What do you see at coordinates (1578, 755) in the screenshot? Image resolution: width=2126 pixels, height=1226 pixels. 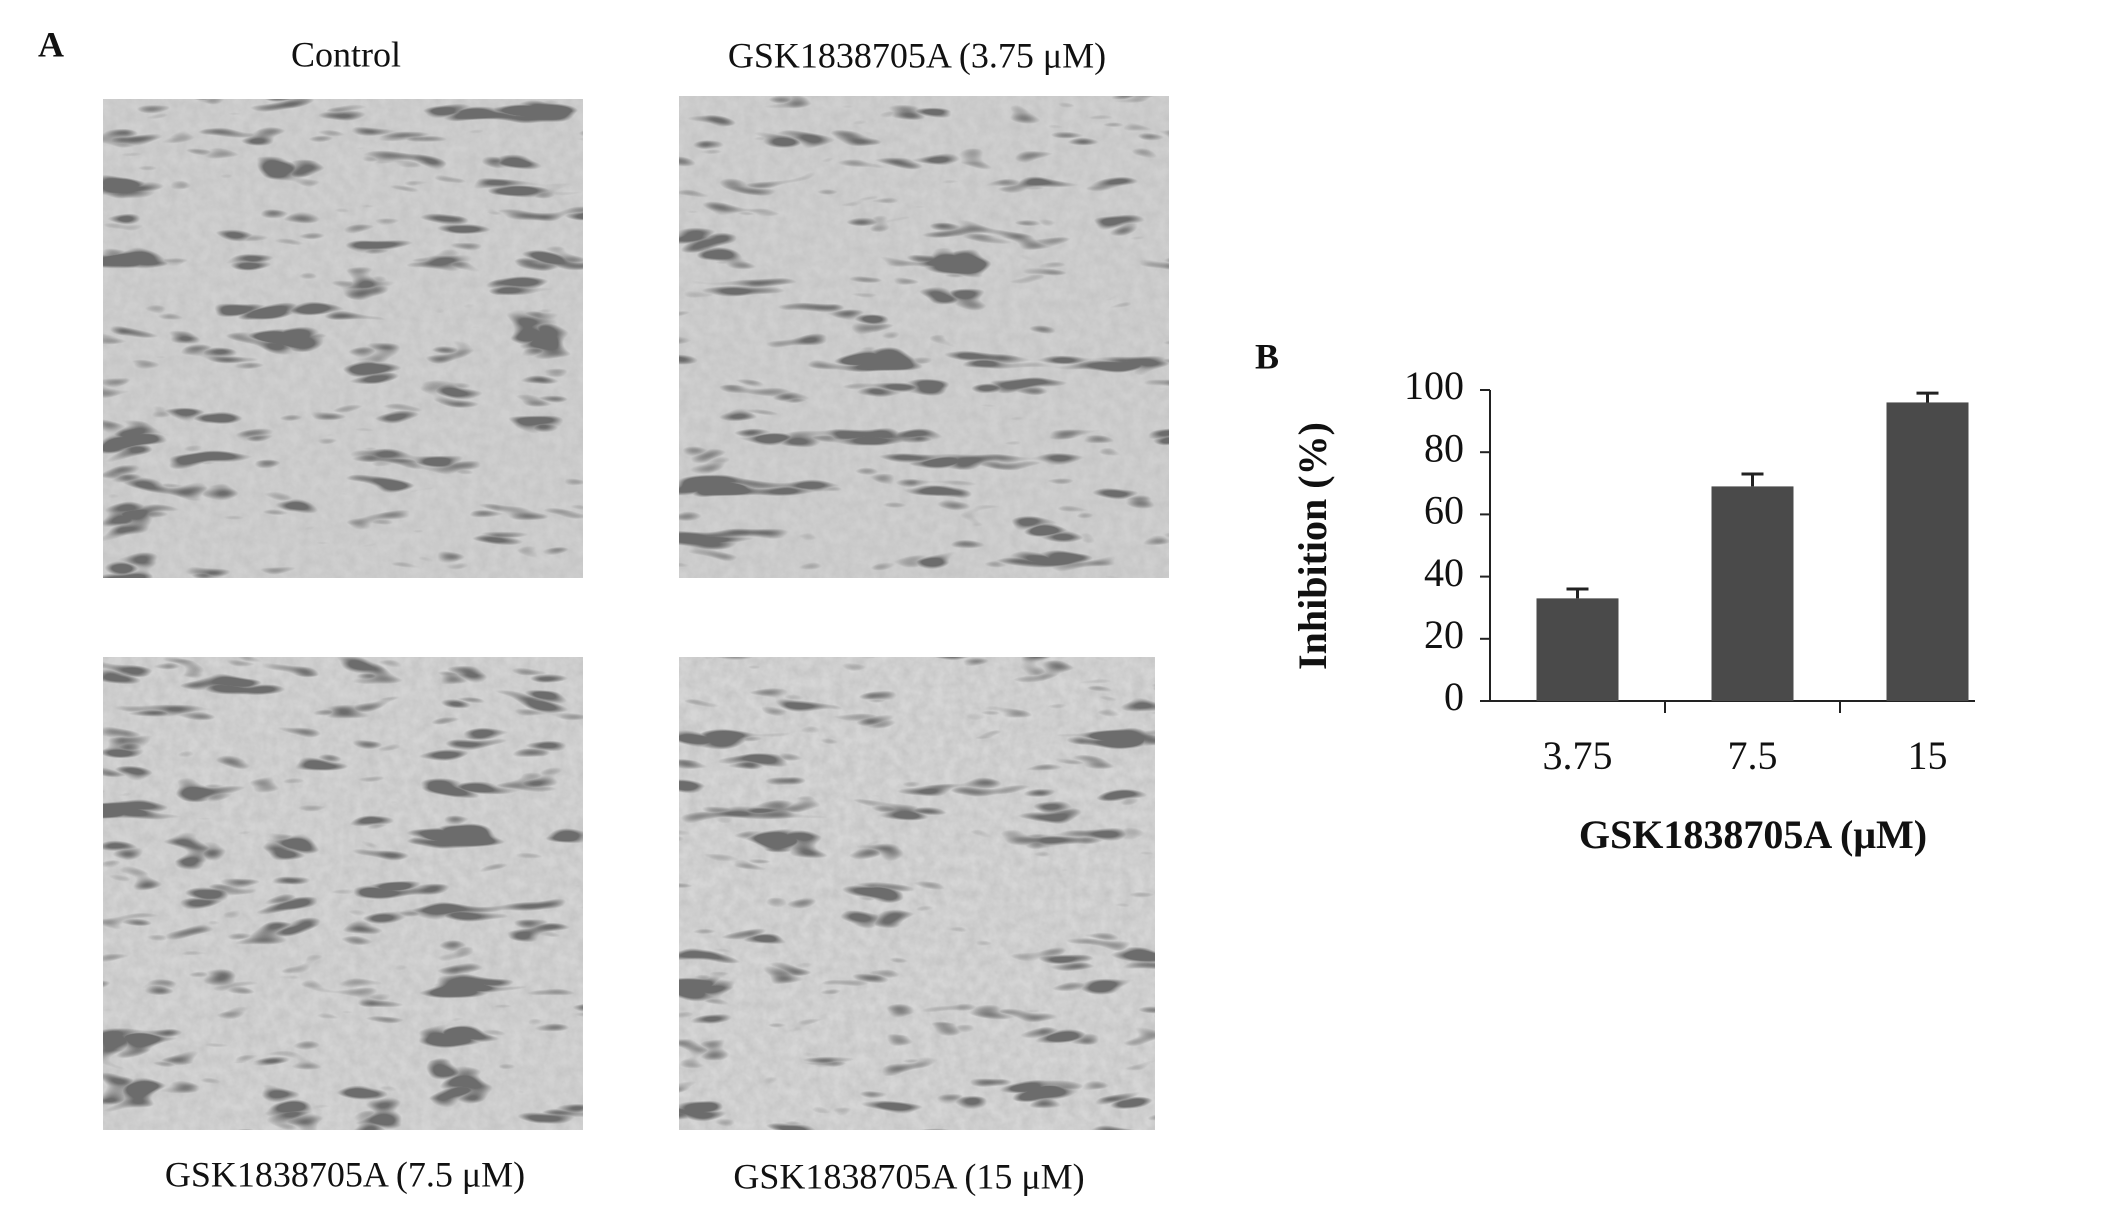 I see `x-tick-label: 3.75` at bounding box center [1578, 755].